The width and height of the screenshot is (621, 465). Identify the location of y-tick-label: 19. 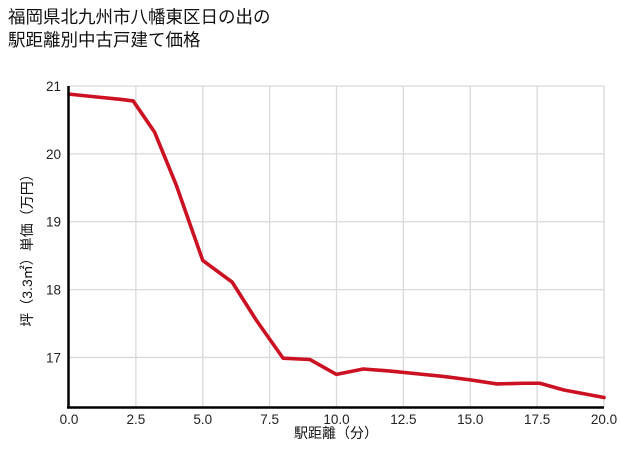
(53, 222).